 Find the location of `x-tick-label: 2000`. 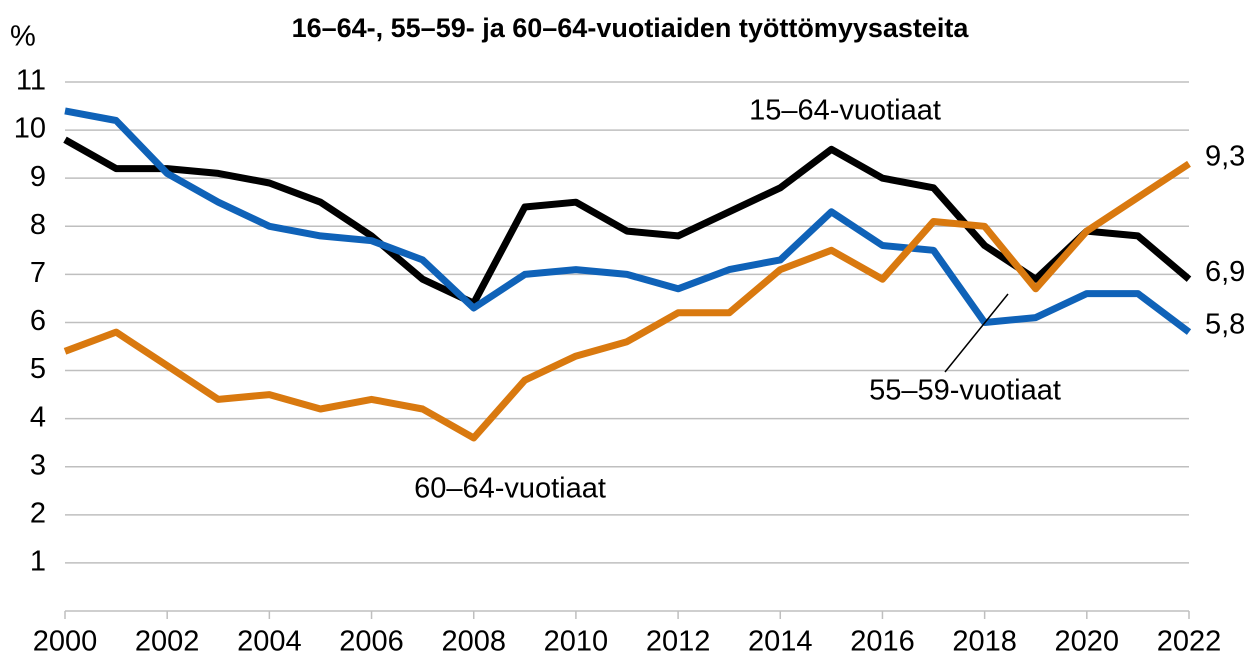

x-tick-label: 2000 is located at coordinates (65, 642).